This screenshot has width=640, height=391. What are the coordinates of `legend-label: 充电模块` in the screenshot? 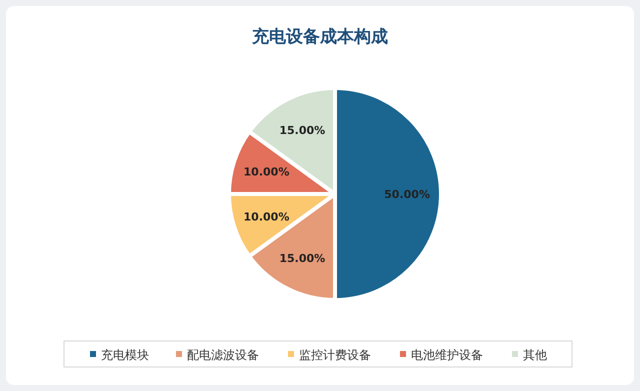 It's located at (125, 355).